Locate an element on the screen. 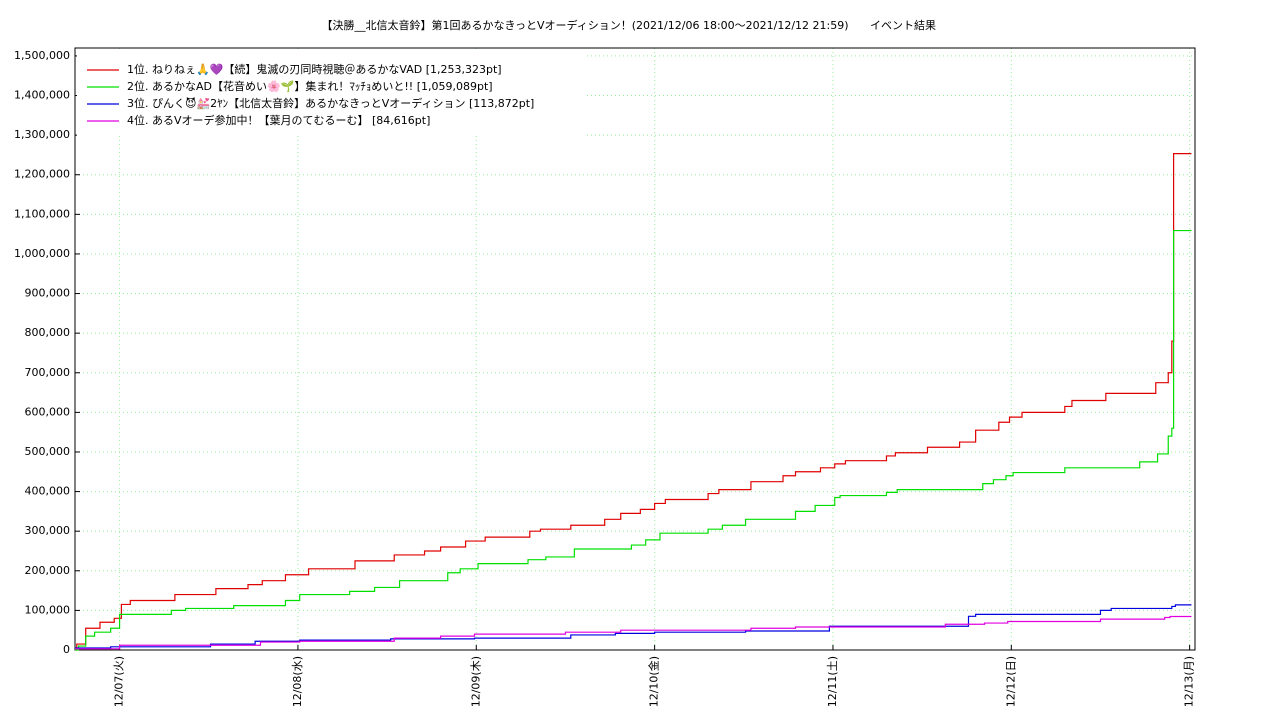  x-tick-label: 12/08(水) is located at coordinates (297, 681).